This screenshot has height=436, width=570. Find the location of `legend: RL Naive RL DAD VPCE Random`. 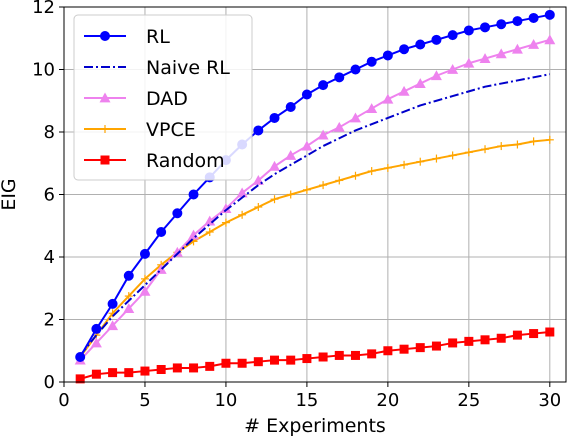

legend: RL Naive RL DAD VPCE Random is located at coordinates (163, 97).